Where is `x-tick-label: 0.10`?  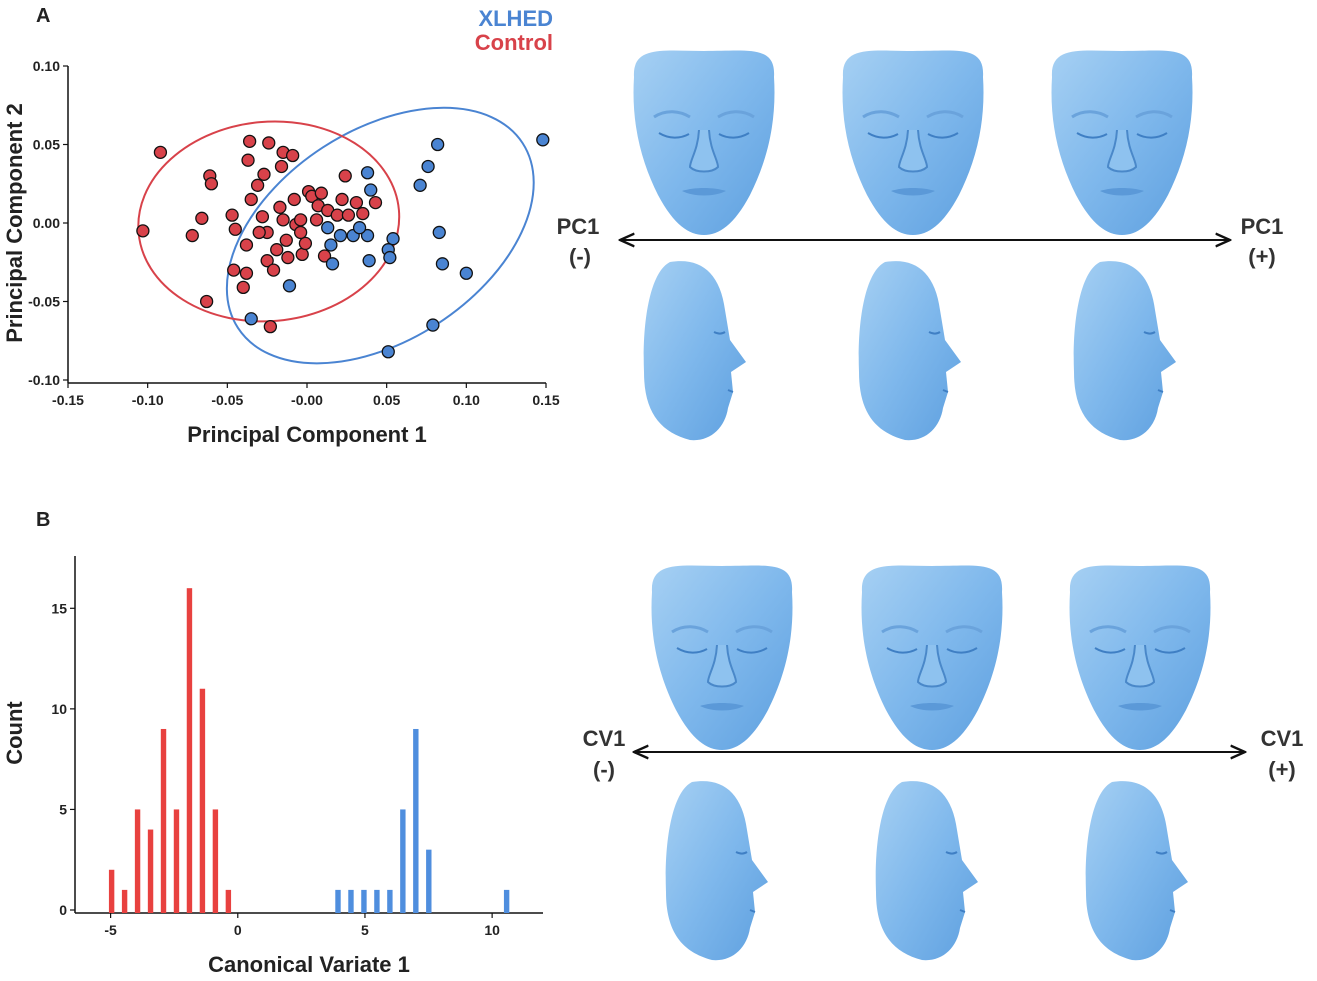 x-tick-label: 0.10 is located at coordinates (466, 400).